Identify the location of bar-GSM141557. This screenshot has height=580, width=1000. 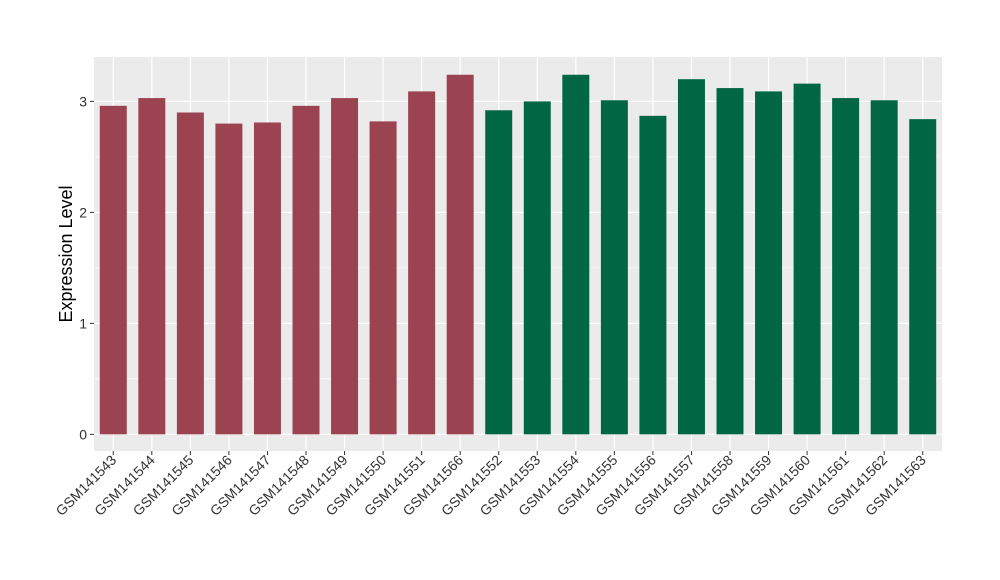
(691, 257).